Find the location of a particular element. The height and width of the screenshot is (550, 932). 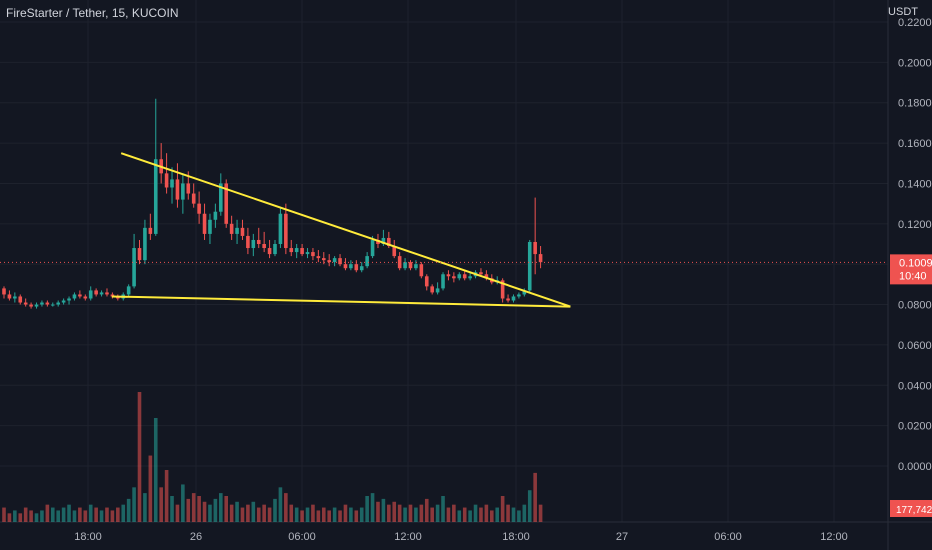

time-tick-label: 18:00 is located at coordinates (516, 537).